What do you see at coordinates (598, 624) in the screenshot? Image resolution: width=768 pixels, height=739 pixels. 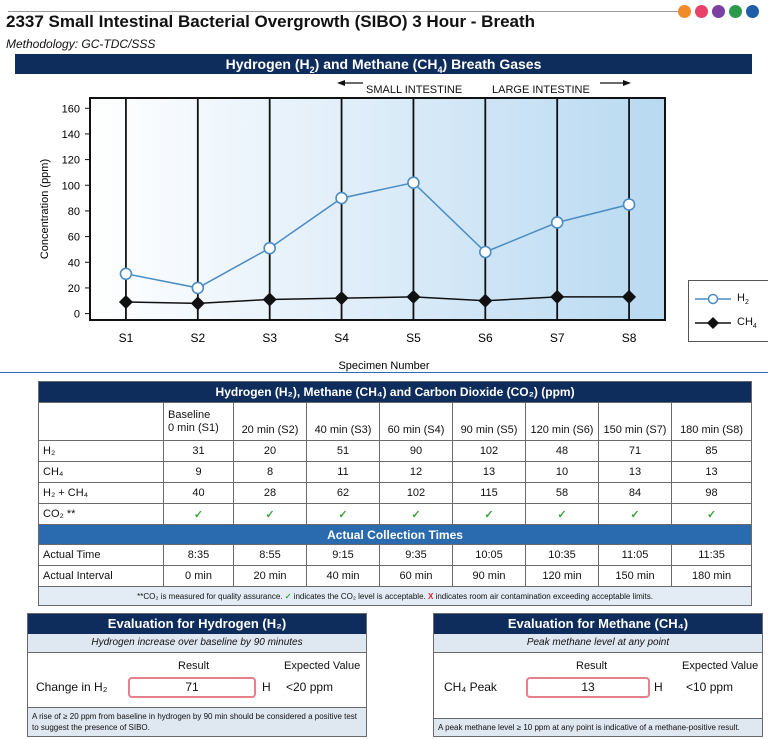 I see `eval-methane-title: Evaluation for Methane (CH₄)` at bounding box center [598, 624].